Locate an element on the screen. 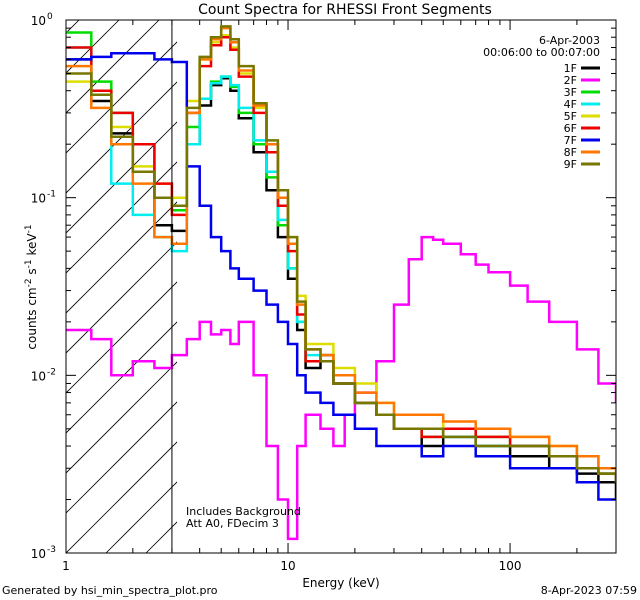 The image size is (640, 600). x-axis-label: Energy (keV) is located at coordinates (340, 583).